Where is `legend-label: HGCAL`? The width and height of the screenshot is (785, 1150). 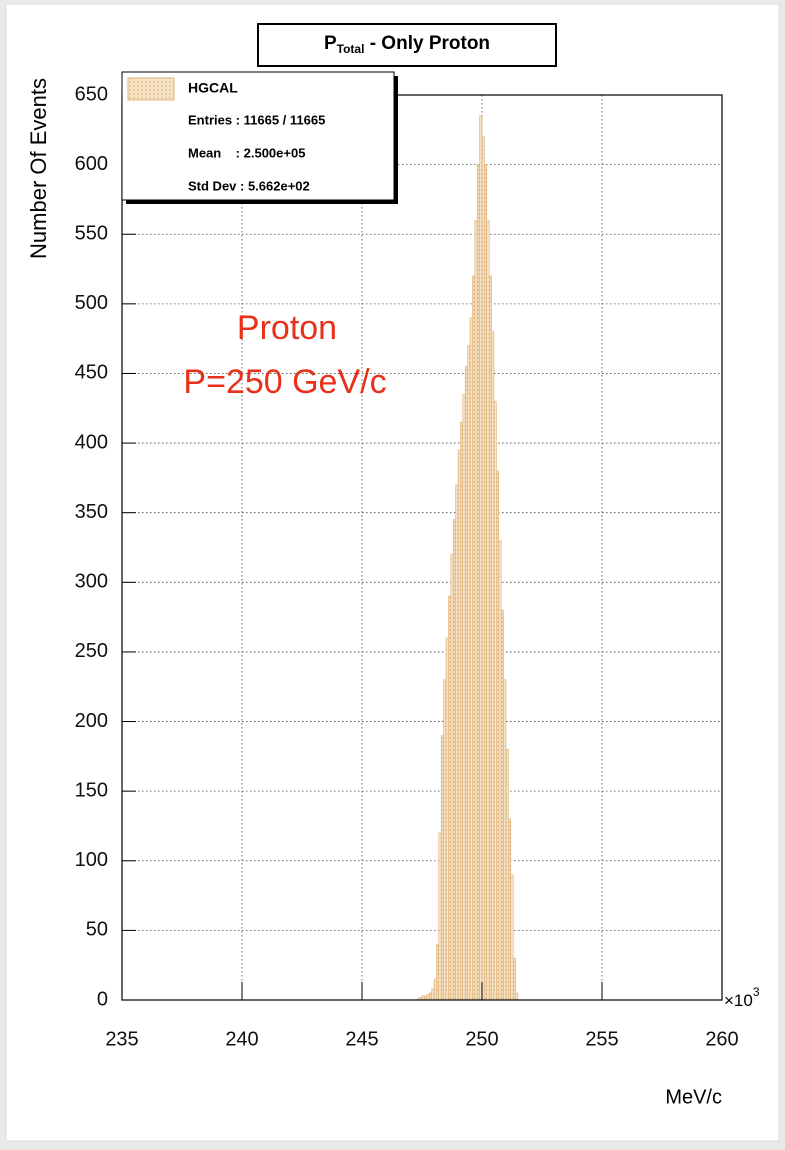 legend-label: HGCAL is located at coordinates (213, 88).